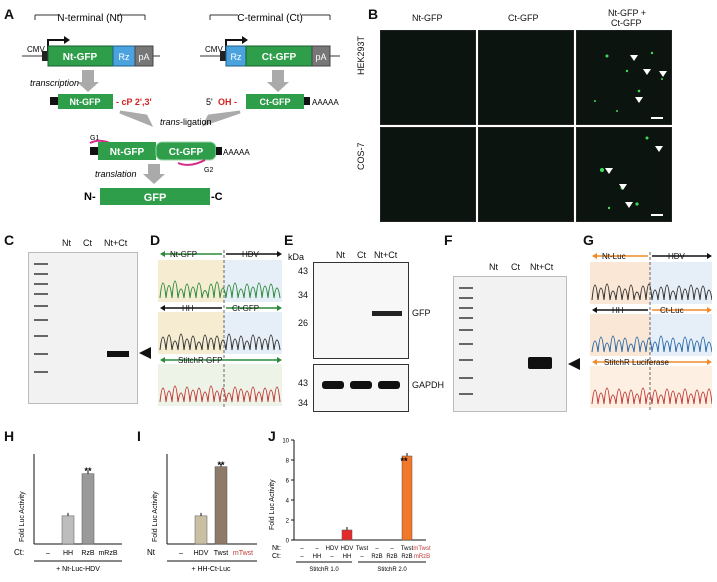  I want to click on c-term-label: -C, so click(217, 197).